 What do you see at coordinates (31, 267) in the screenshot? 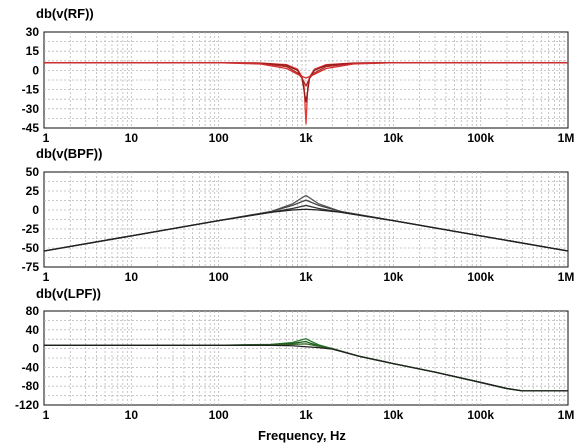
I see `y-tick-label: -75` at bounding box center [31, 267].